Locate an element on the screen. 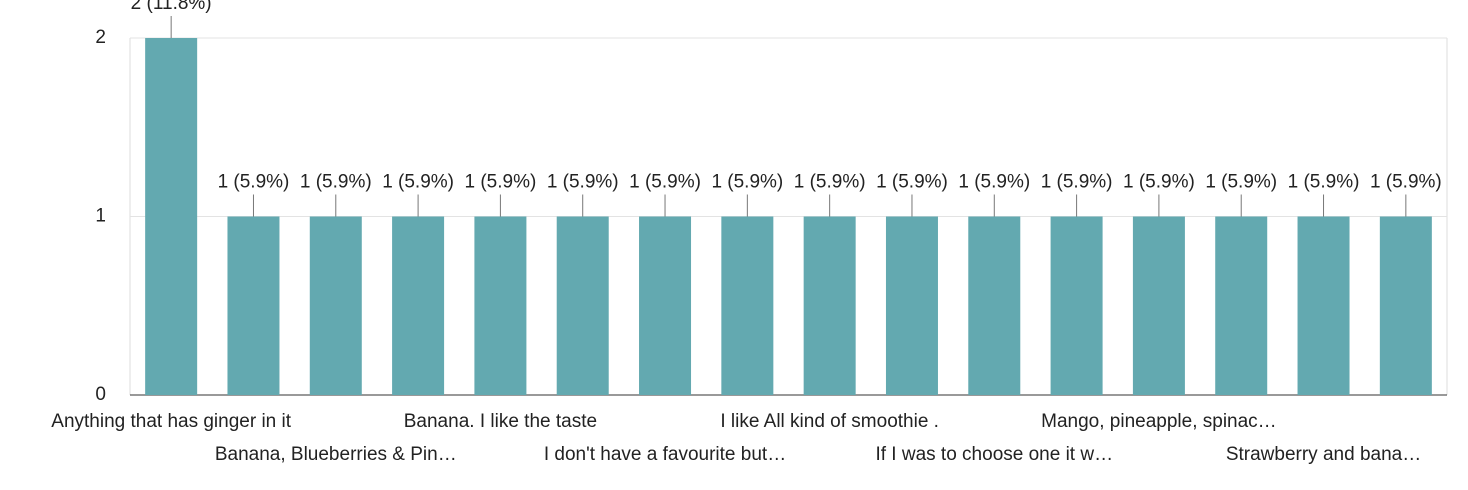  x-tick-label: Banana. I like the taste is located at coordinates (500, 421).